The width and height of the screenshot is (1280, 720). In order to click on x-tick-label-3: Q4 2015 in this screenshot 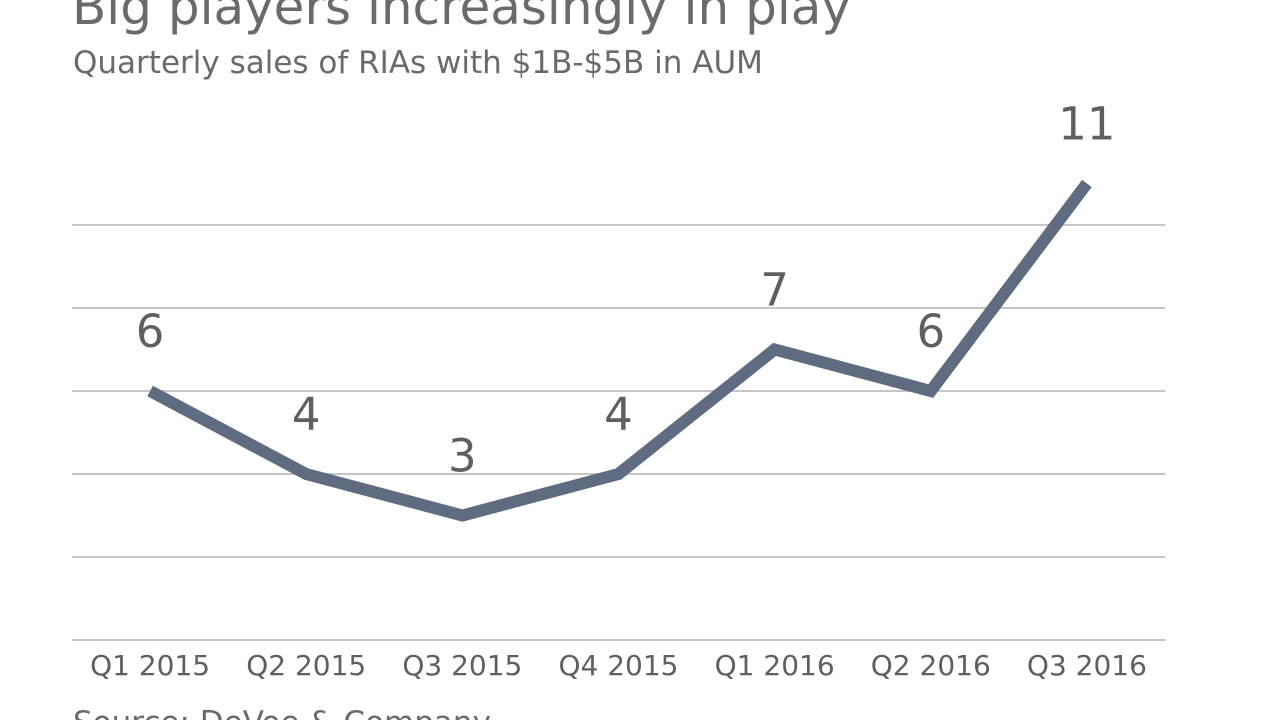, I will do `click(618, 665)`.